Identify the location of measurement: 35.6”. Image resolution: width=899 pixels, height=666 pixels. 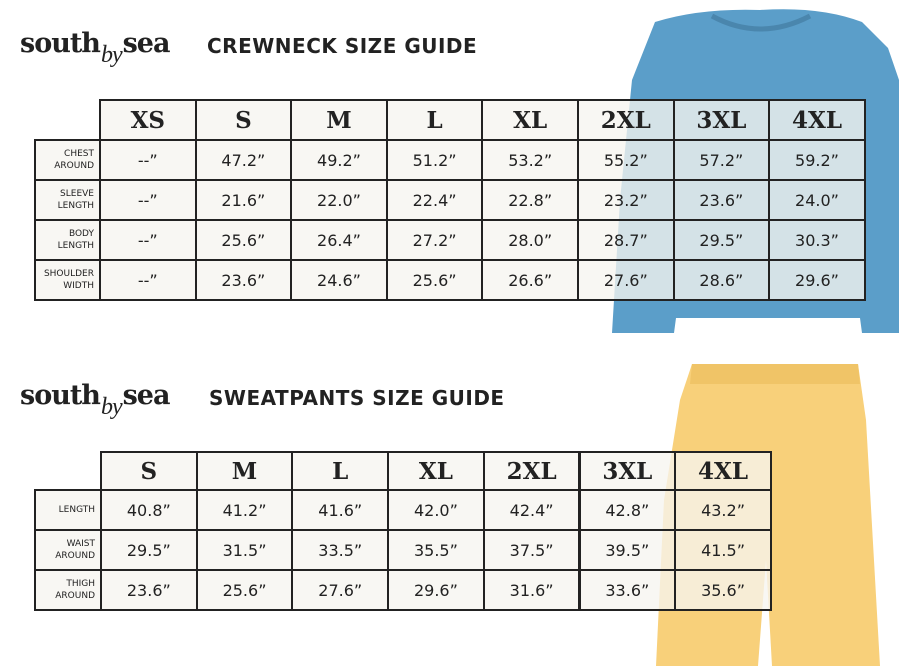
(723, 590).